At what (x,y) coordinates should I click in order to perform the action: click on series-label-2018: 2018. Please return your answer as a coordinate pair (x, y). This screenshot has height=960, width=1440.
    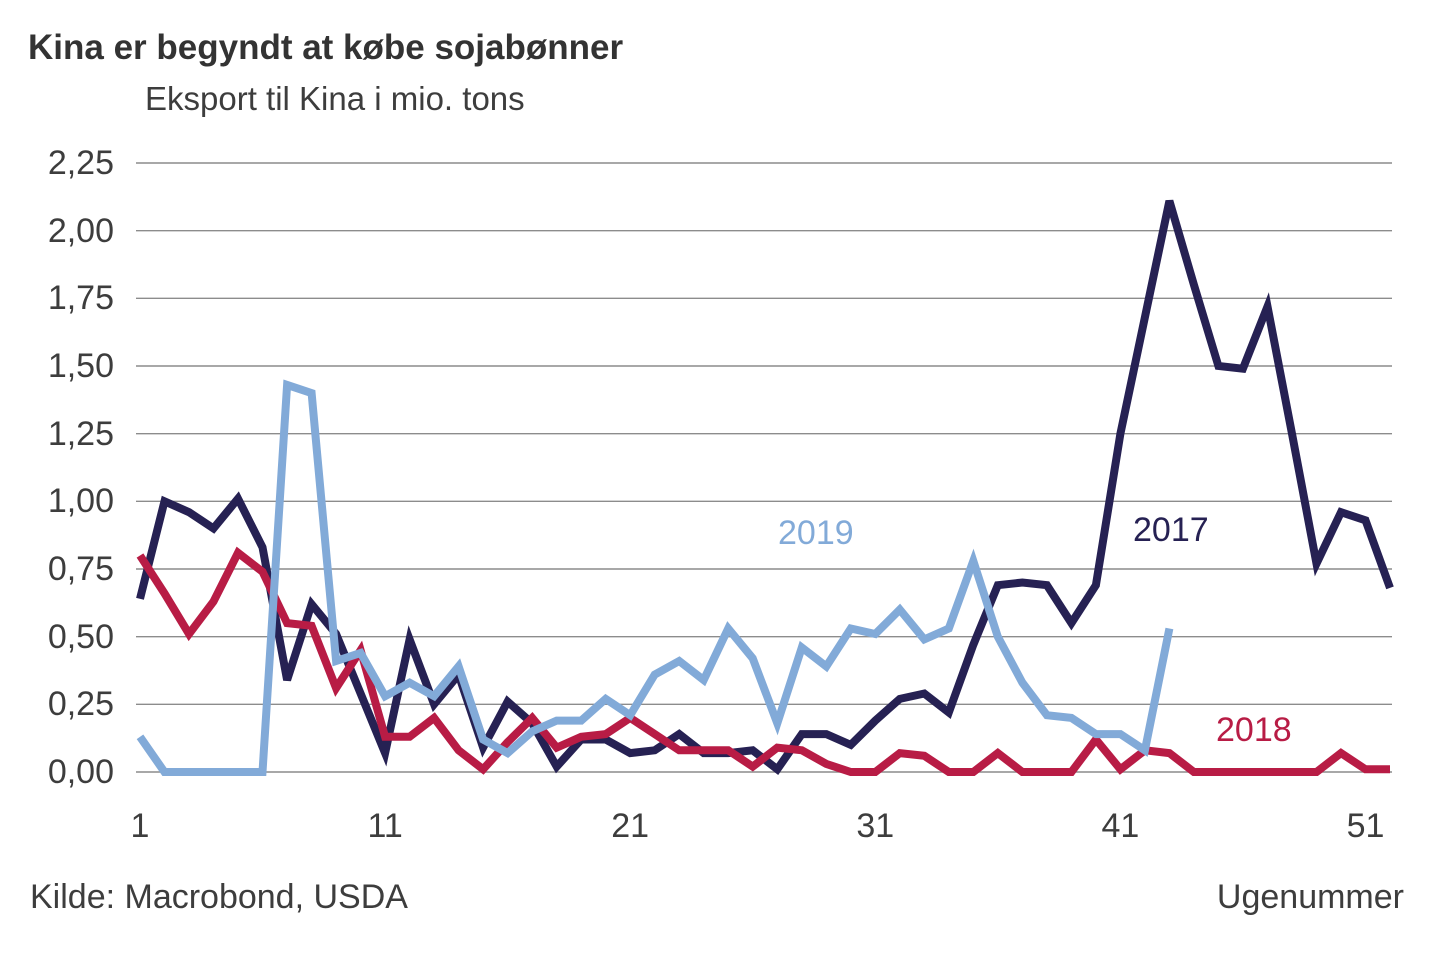
    Looking at the image, I should click on (1254, 730).